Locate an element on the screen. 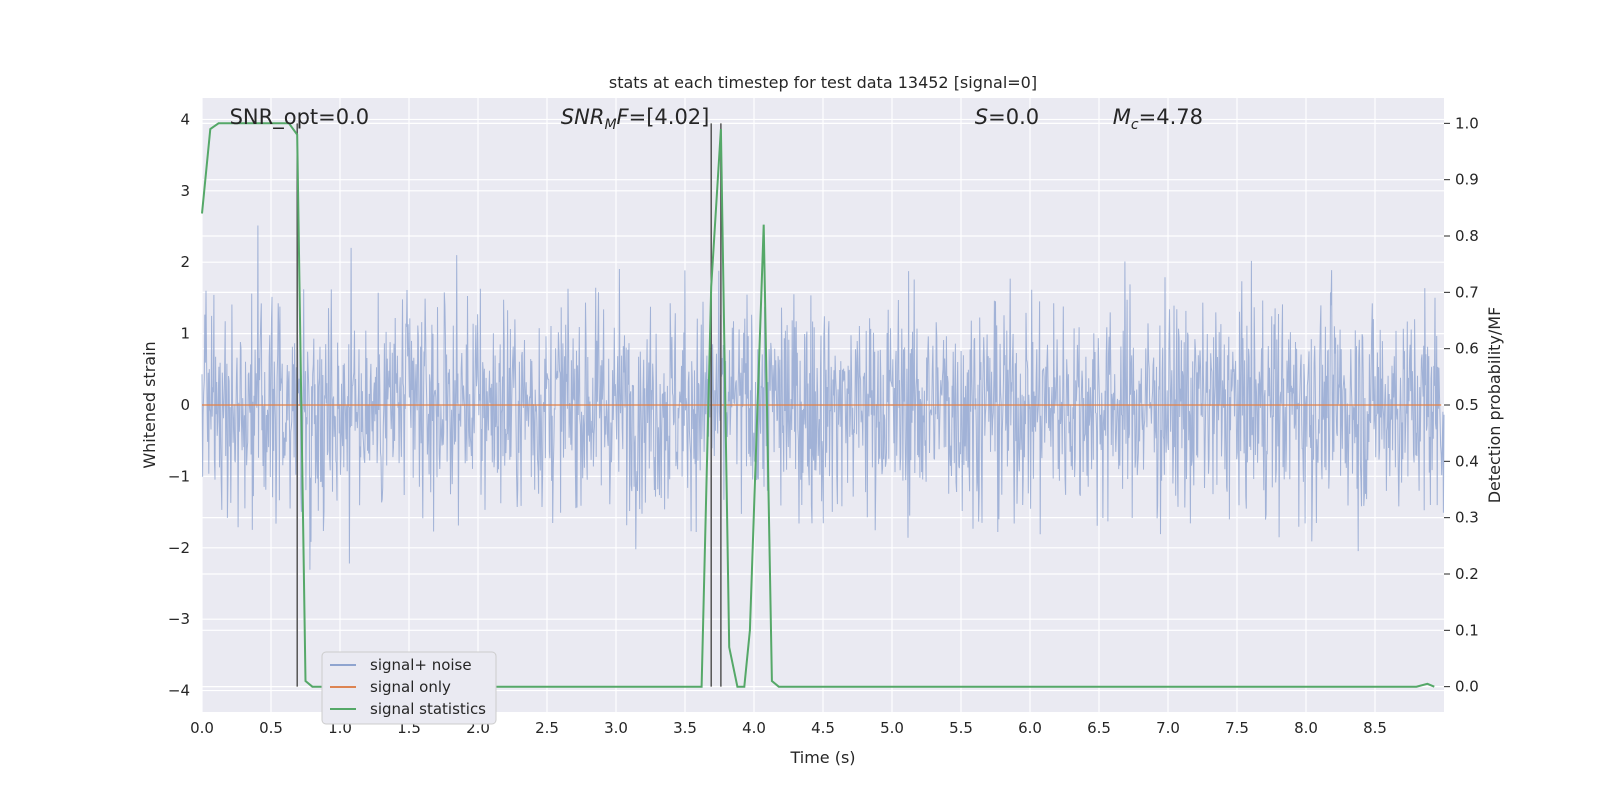 The image size is (1600, 800). x-tick-label: 6.0 is located at coordinates (1030, 728).